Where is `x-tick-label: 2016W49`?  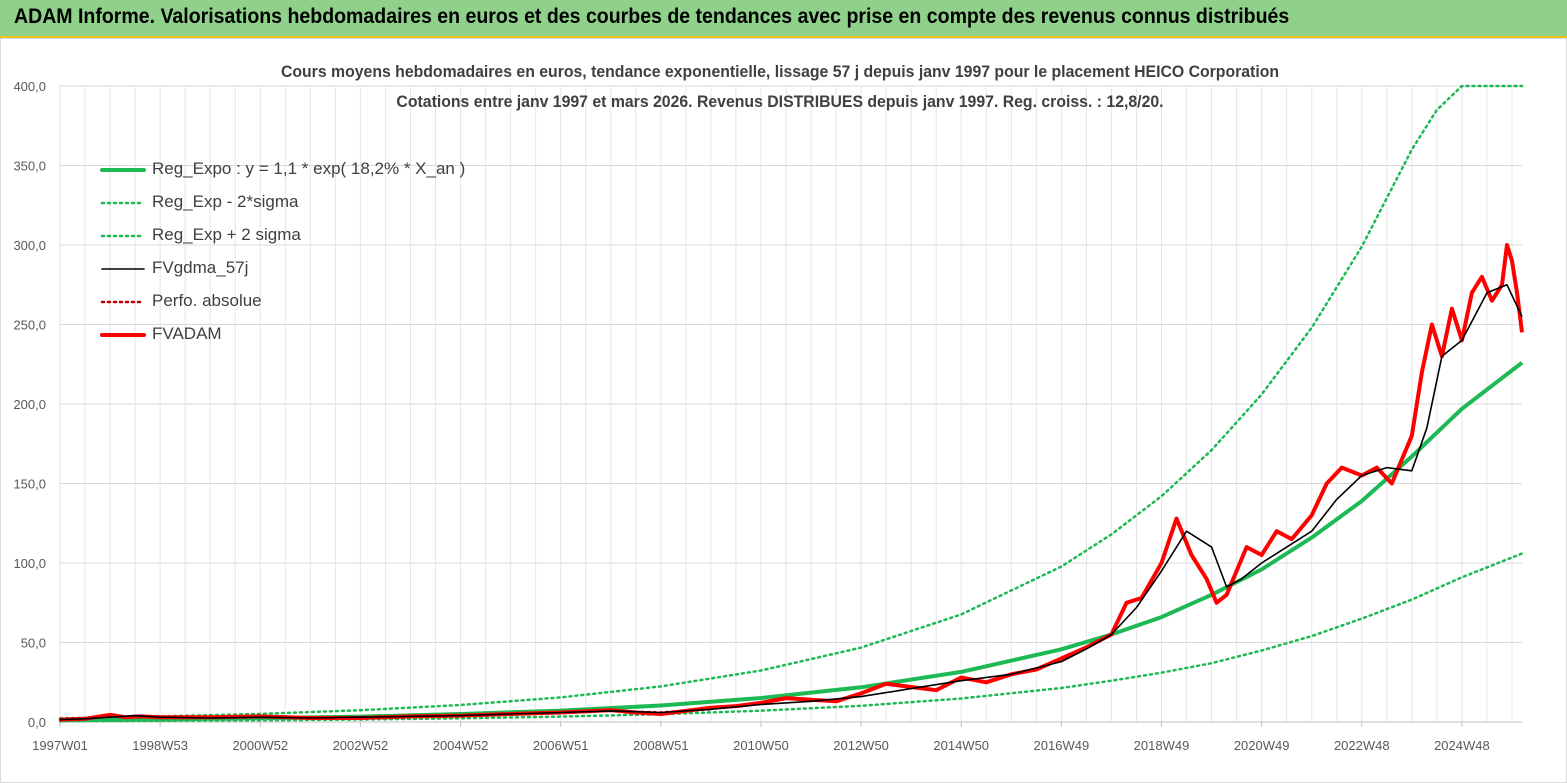
x-tick-label: 2016W49 is located at coordinates (1062, 745).